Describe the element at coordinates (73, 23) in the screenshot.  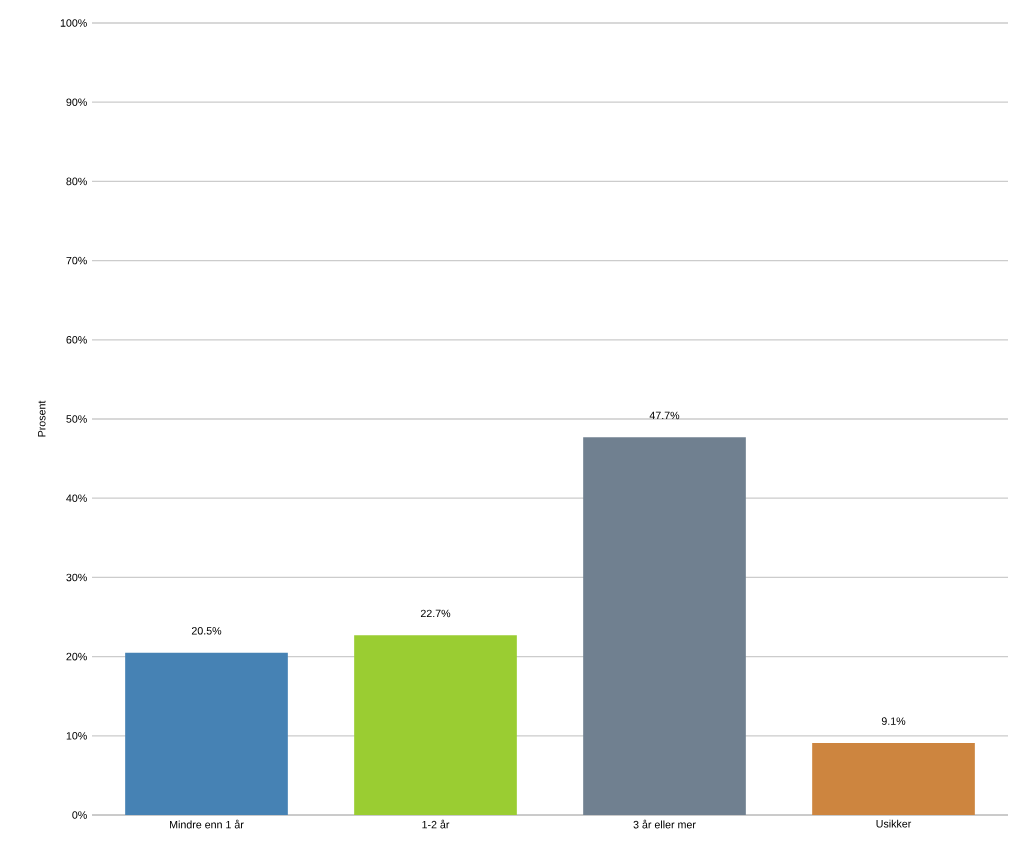
I see `y-tick-label: 100%` at that location.